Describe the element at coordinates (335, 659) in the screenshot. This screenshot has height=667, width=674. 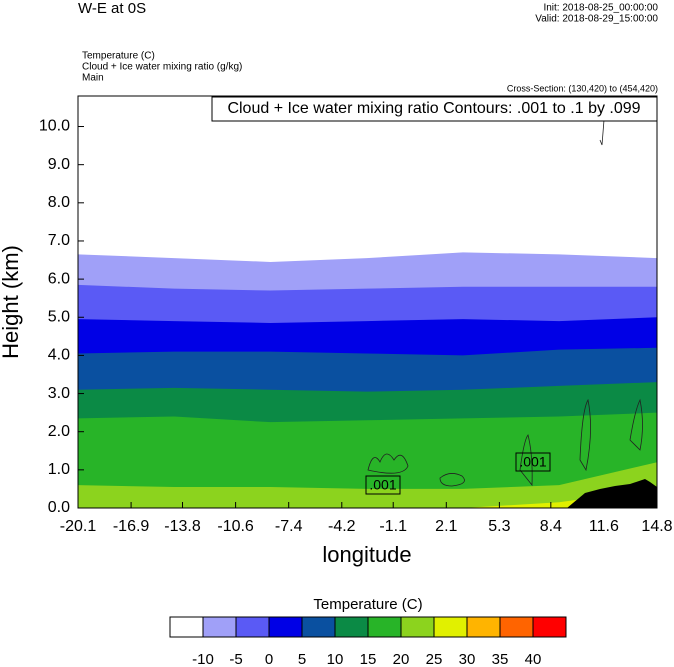
I see `colorbar-label: 10` at that location.